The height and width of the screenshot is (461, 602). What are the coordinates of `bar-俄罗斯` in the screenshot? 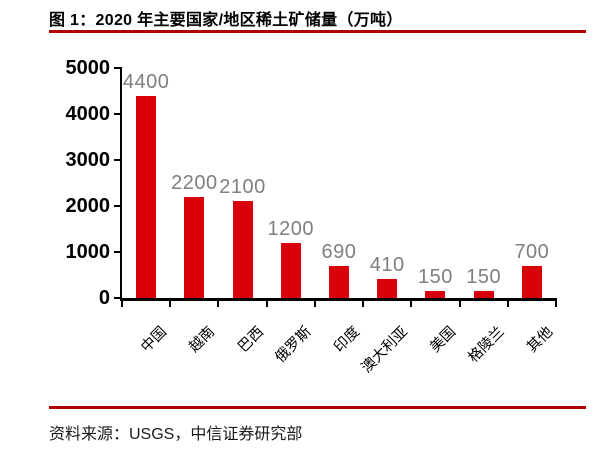 It's located at (290, 270).